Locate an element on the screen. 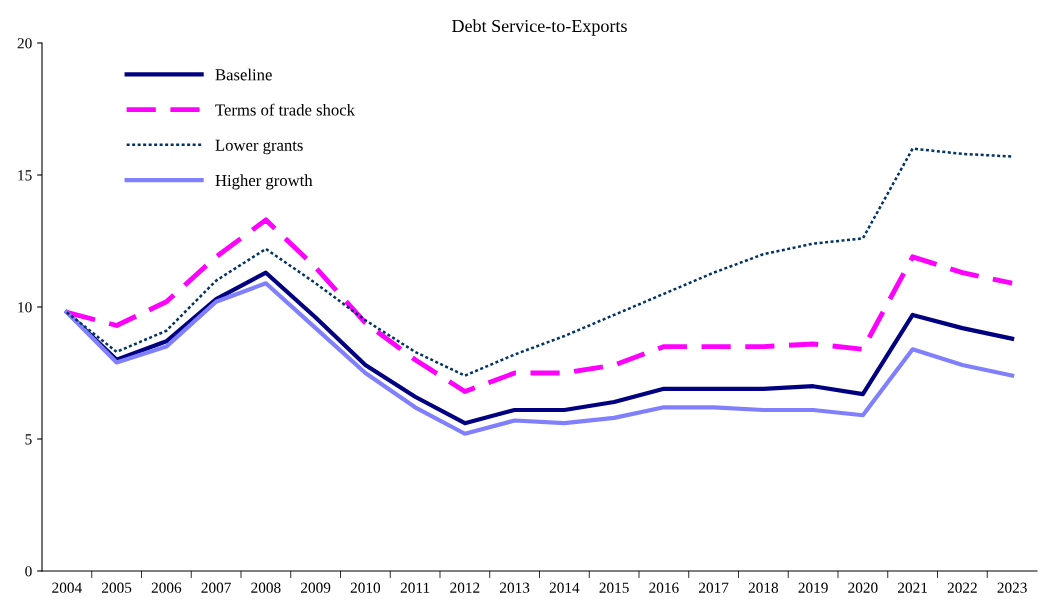 This screenshot has width=1041, height=610. x-tick-label: 2013 is located at coordinates (515, 587).